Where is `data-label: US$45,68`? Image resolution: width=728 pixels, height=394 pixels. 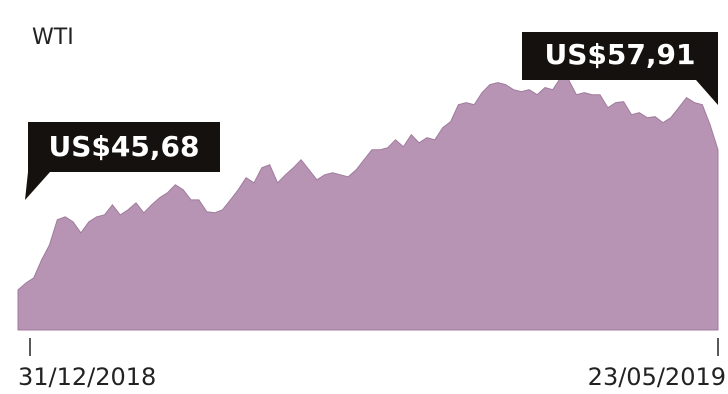 data-label: US$45,68 is located at coordinates (124, 146).